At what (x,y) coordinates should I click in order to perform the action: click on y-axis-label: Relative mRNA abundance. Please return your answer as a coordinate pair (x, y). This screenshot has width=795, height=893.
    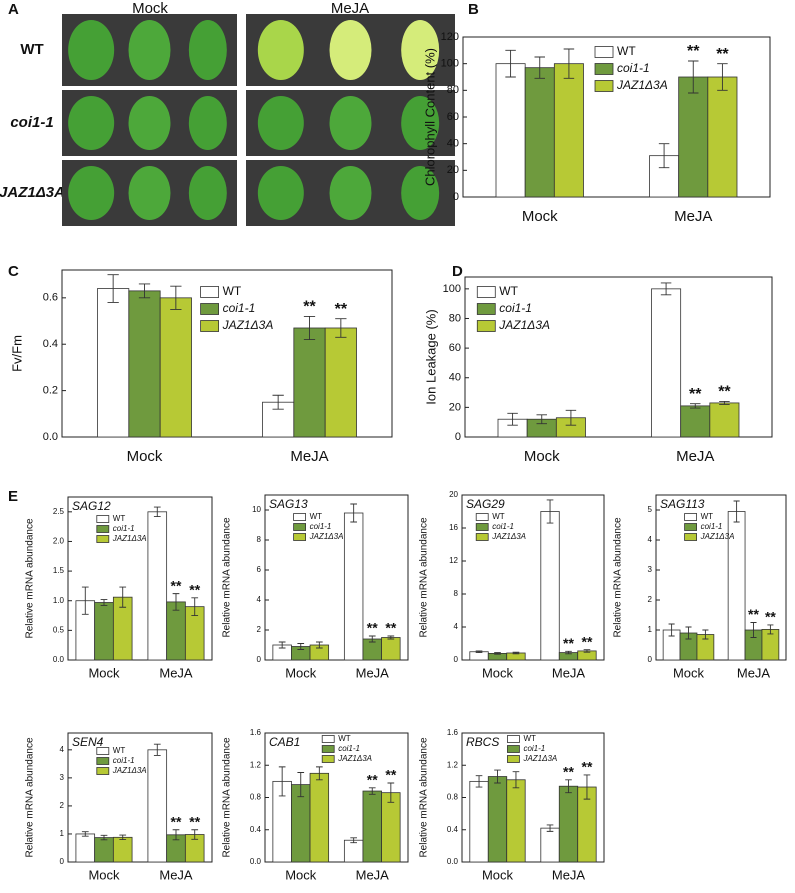
    Looking at the image, I should click on (227, 577).